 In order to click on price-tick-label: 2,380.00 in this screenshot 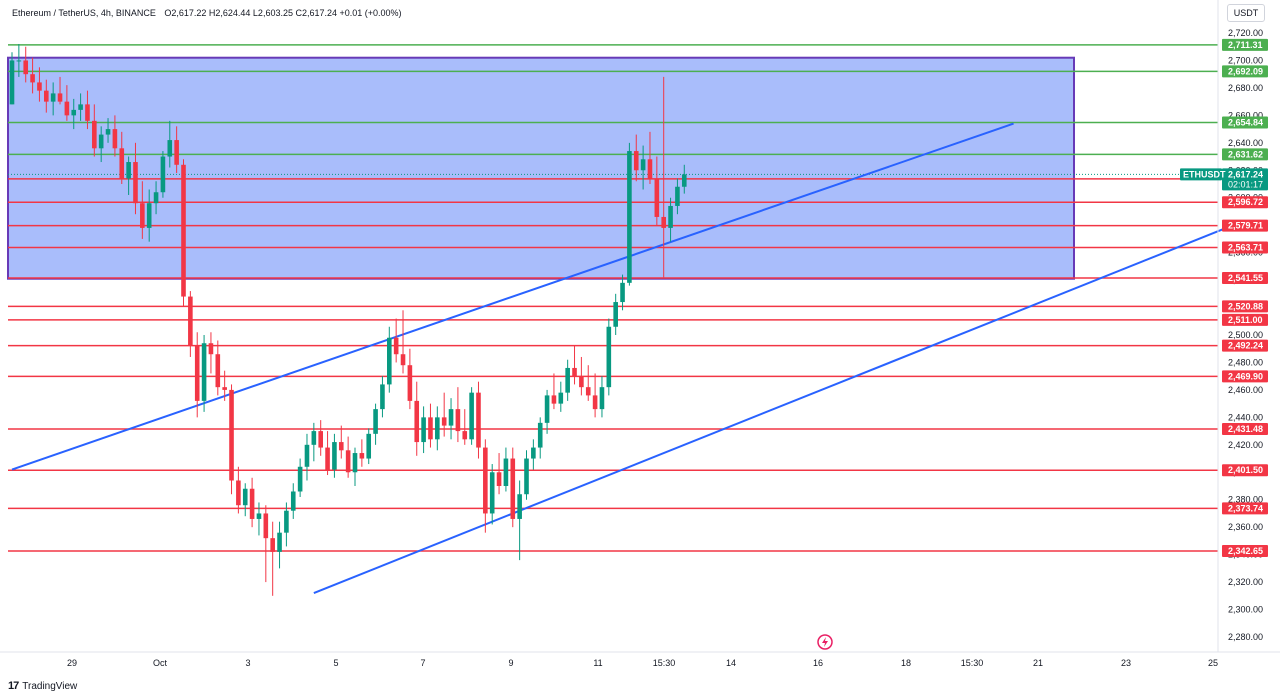, I will do `click(1245, 500)`.